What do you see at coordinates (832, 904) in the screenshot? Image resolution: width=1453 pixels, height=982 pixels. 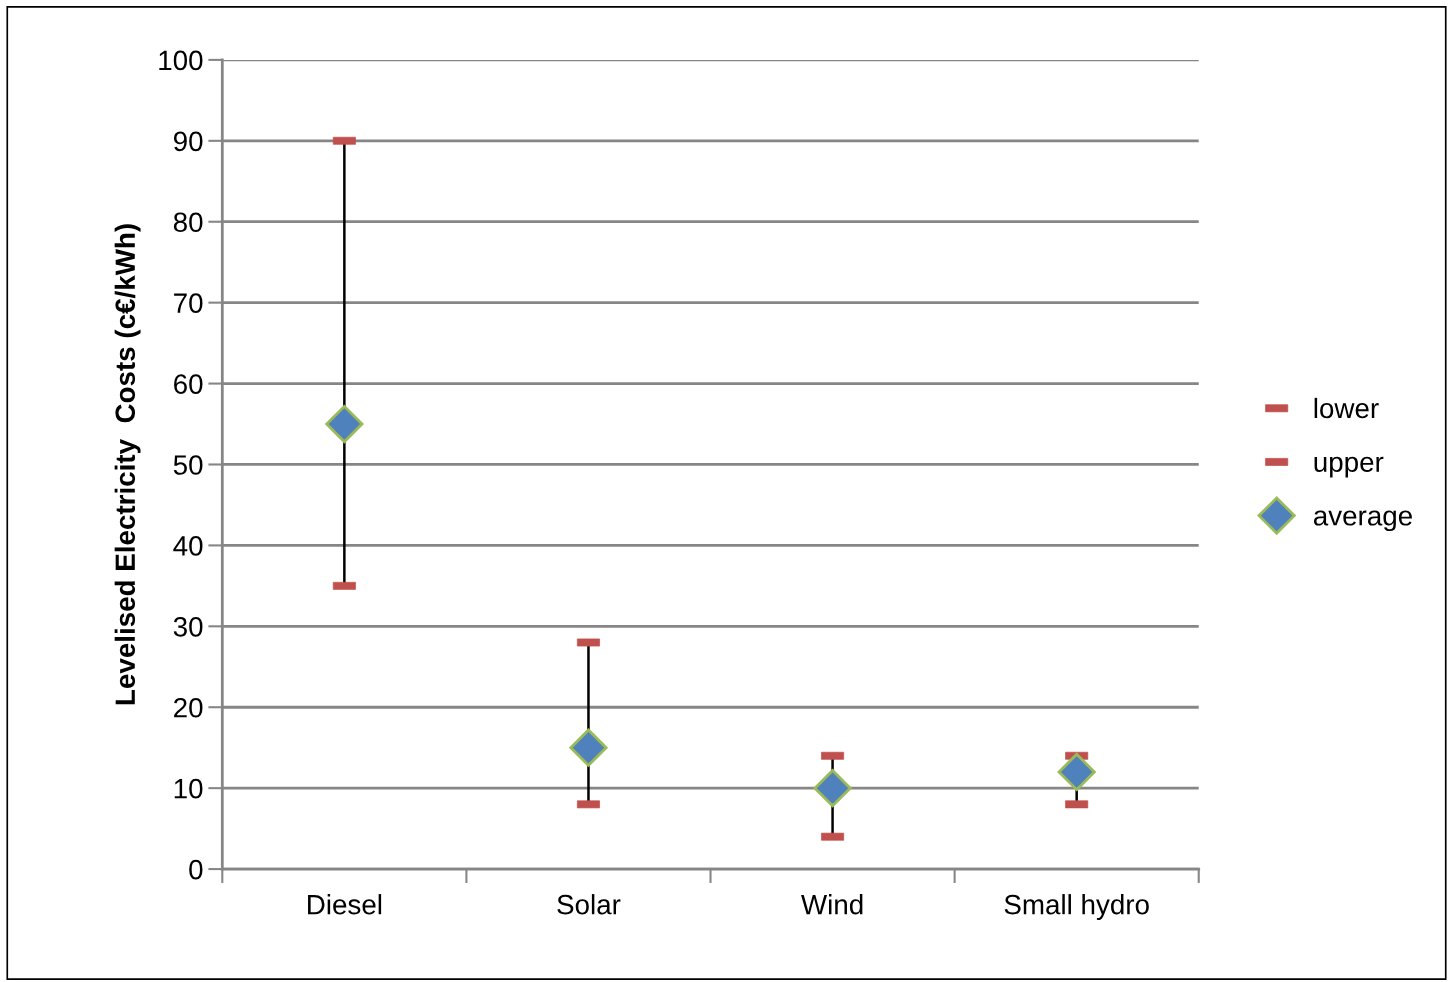 I see `x-tick-label: Wind` at bounding box center [832, 904].